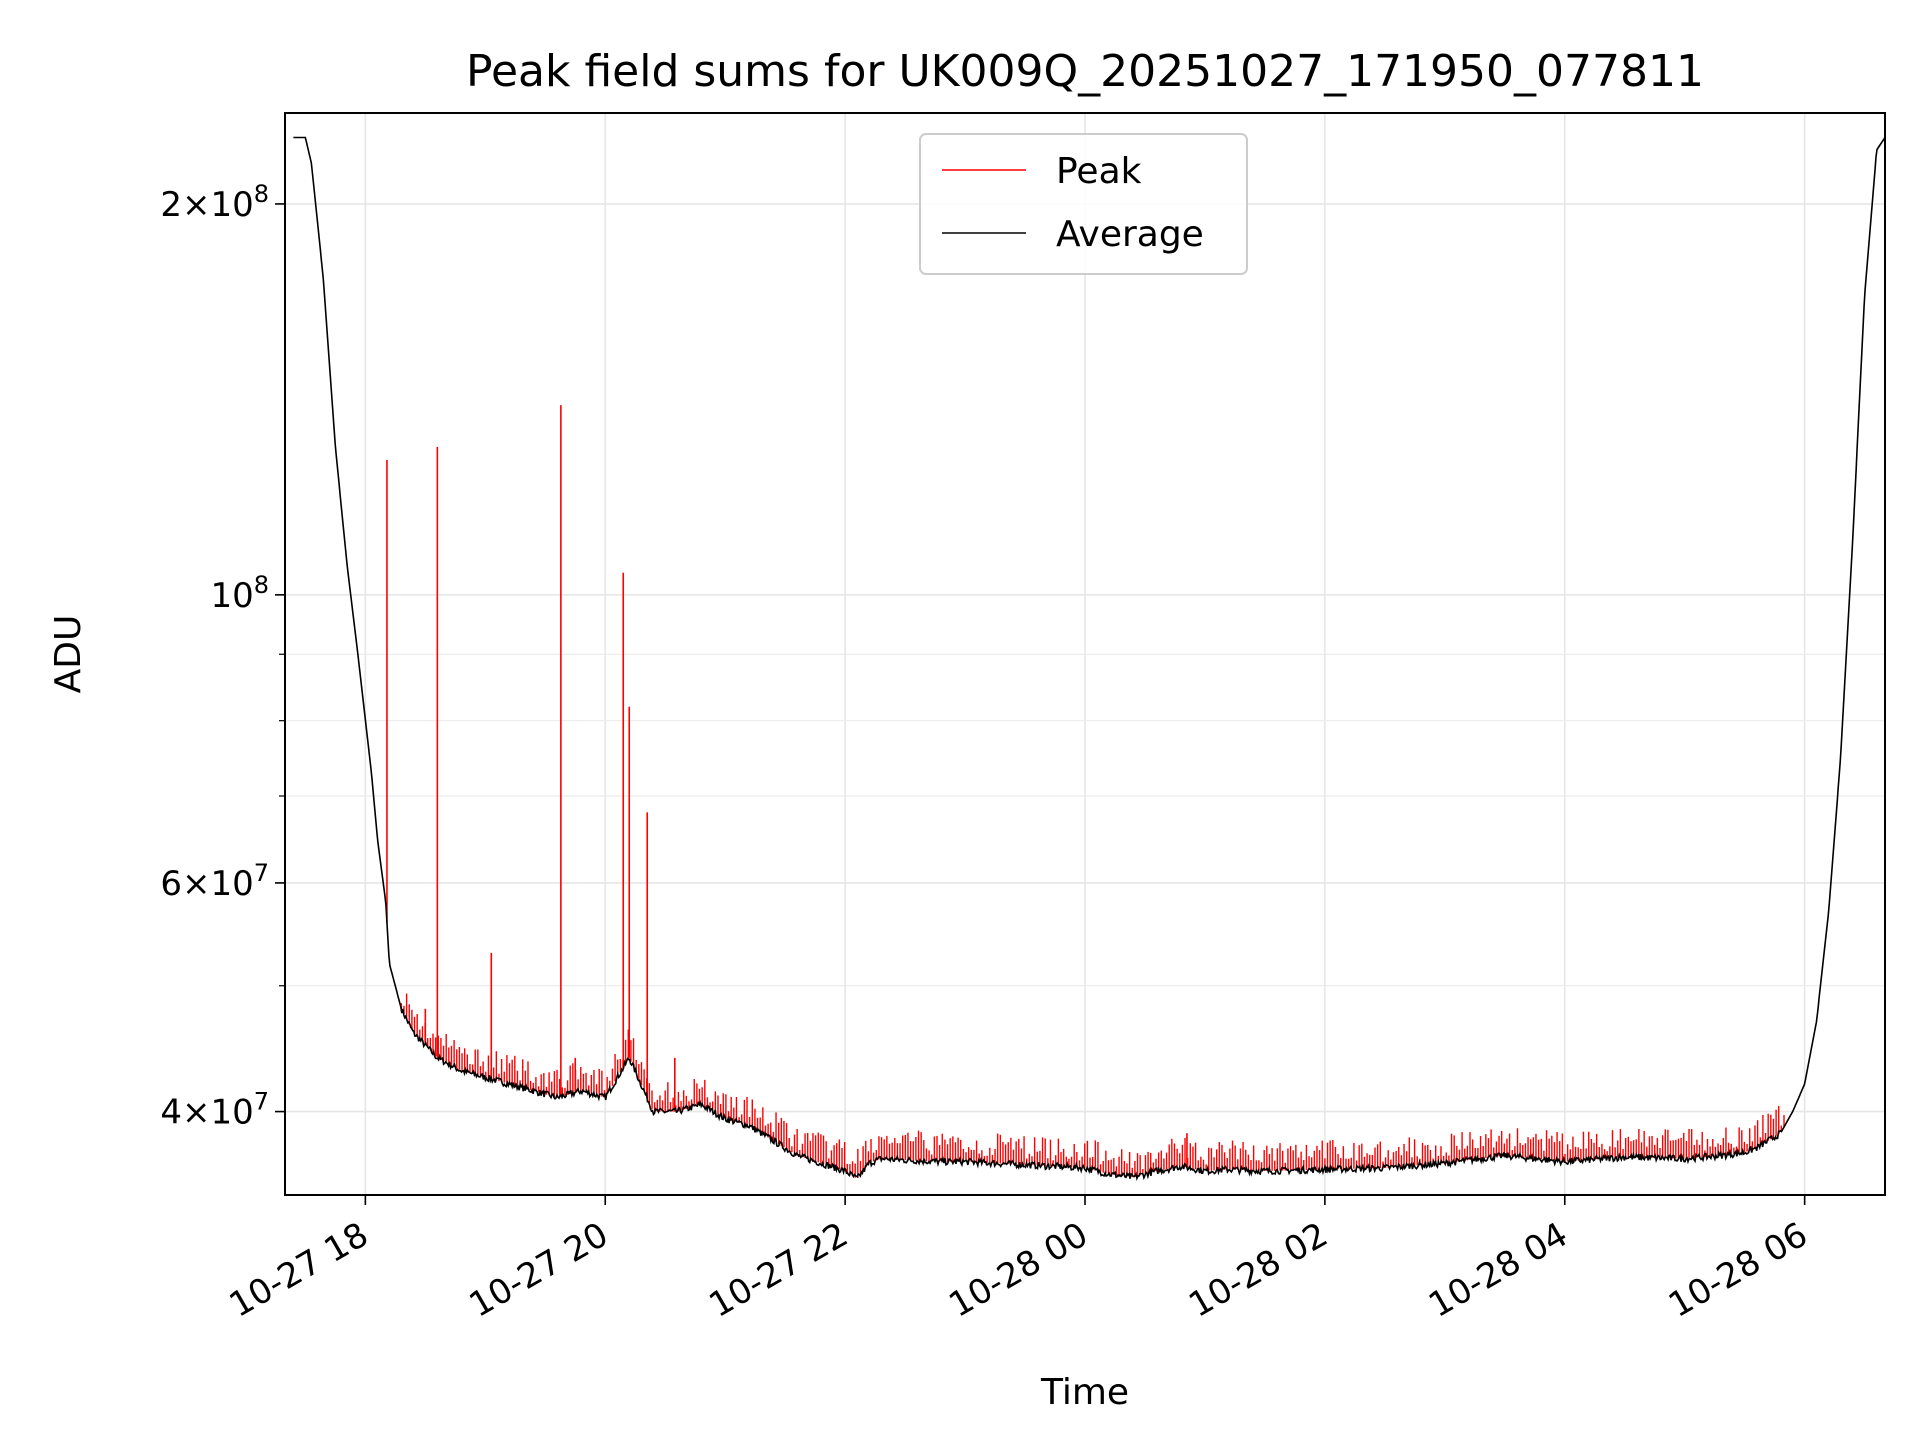 This screenshot has height=1440, width=1920. Describe the element at coordinates (299, 1270) in the screenshot. I see `x-tick-label: 10-27 18` at that location.